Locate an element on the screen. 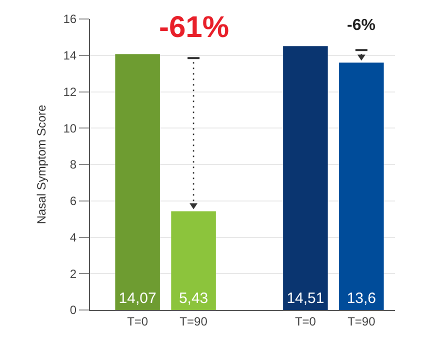 The width and height of the screenshot is (432, 348). y-tick-label: 6 is located at coordinates (73, 201).